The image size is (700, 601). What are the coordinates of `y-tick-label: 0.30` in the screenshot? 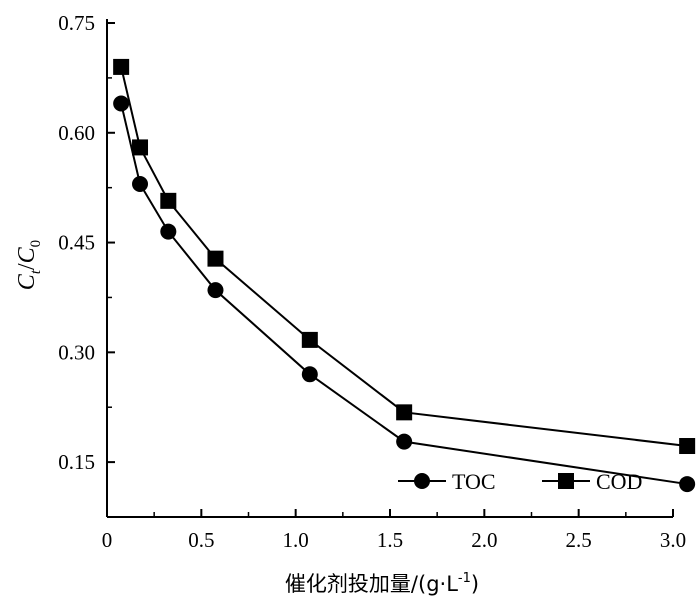 It's located at (76, 352).